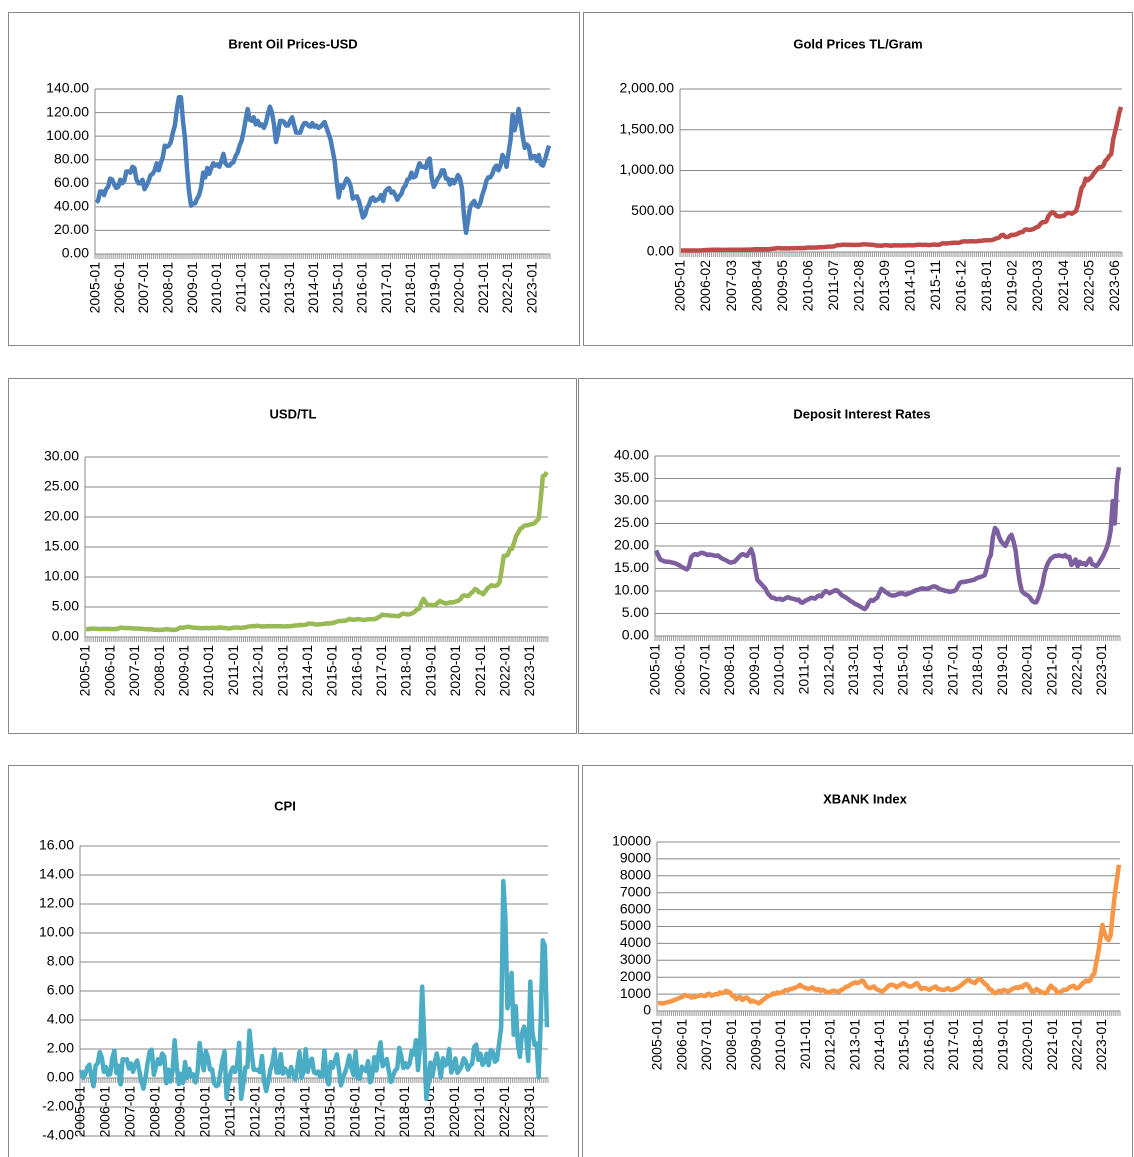 Image resolution: width=1134 pixels, height=1157 pixels. Describe the element at coordinates (961, 286) in the screenshot. I see `x-tick-label: 2016-12` at that location.